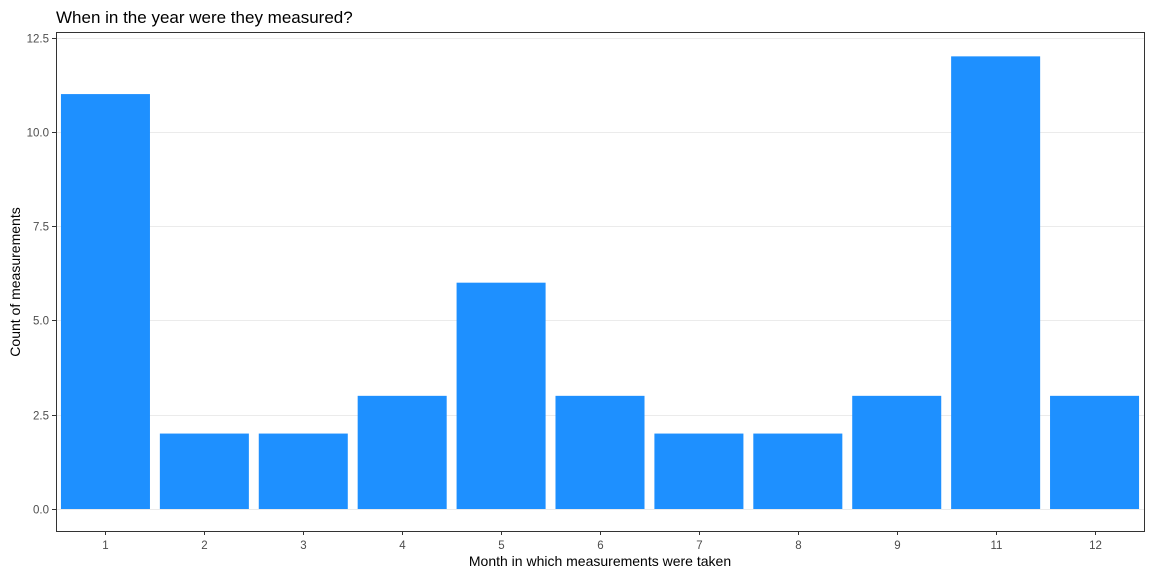 This screenshot has width=1152, height=576. What do you see at coordinates (41, 511) in the screenshot?
I see `y-tick-label: 0.0` at bounding box center [41, 511].